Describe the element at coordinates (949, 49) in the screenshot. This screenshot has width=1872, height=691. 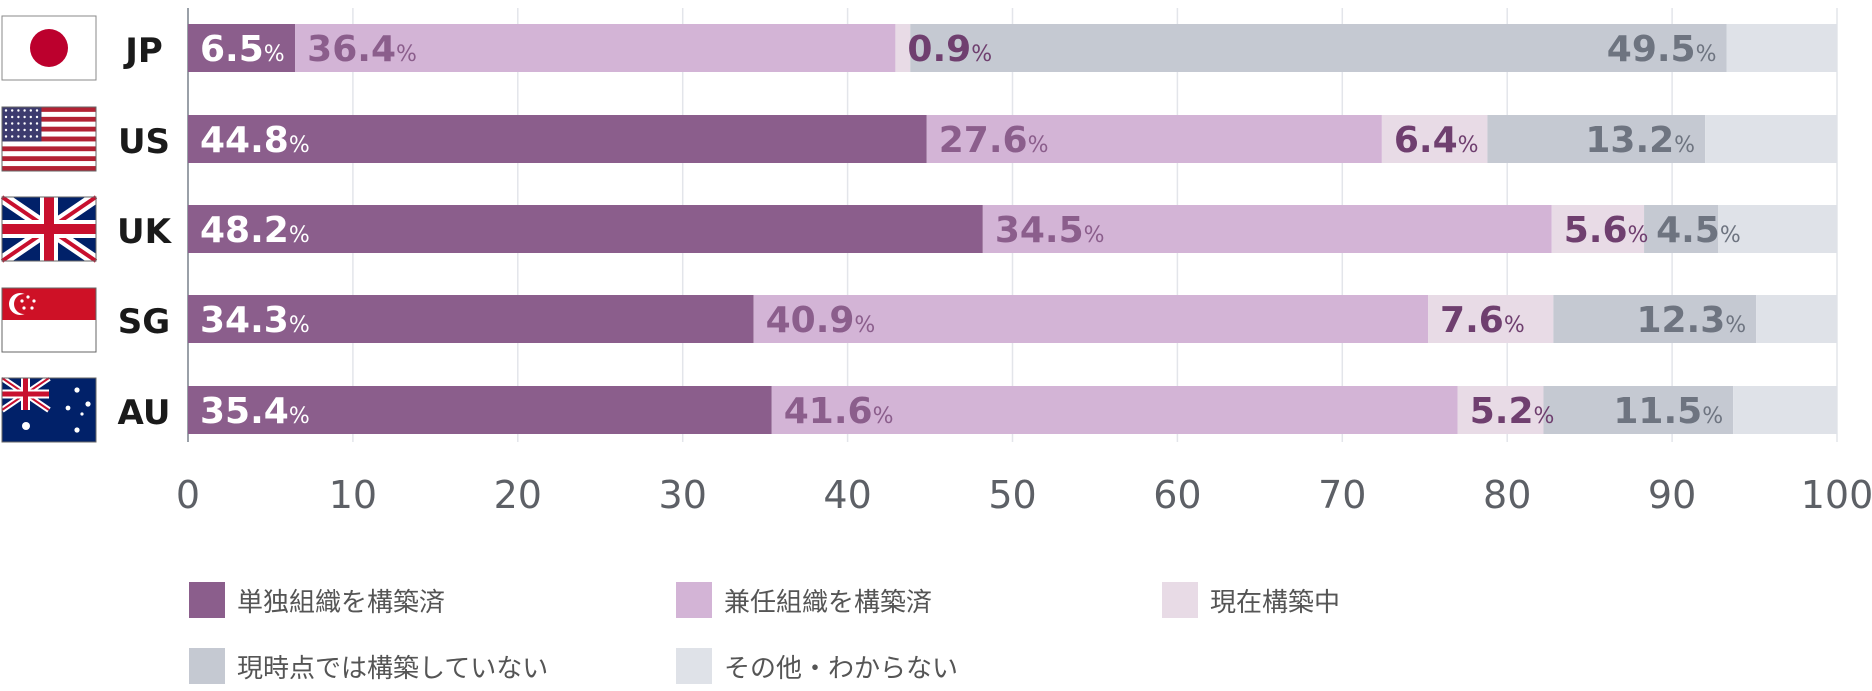
I see `data-label: 0.9%` at that location.